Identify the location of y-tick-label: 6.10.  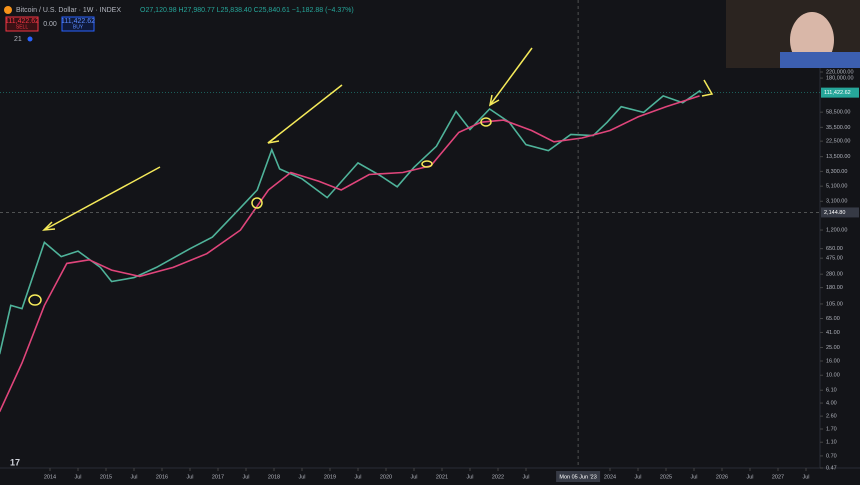
(831, 391).